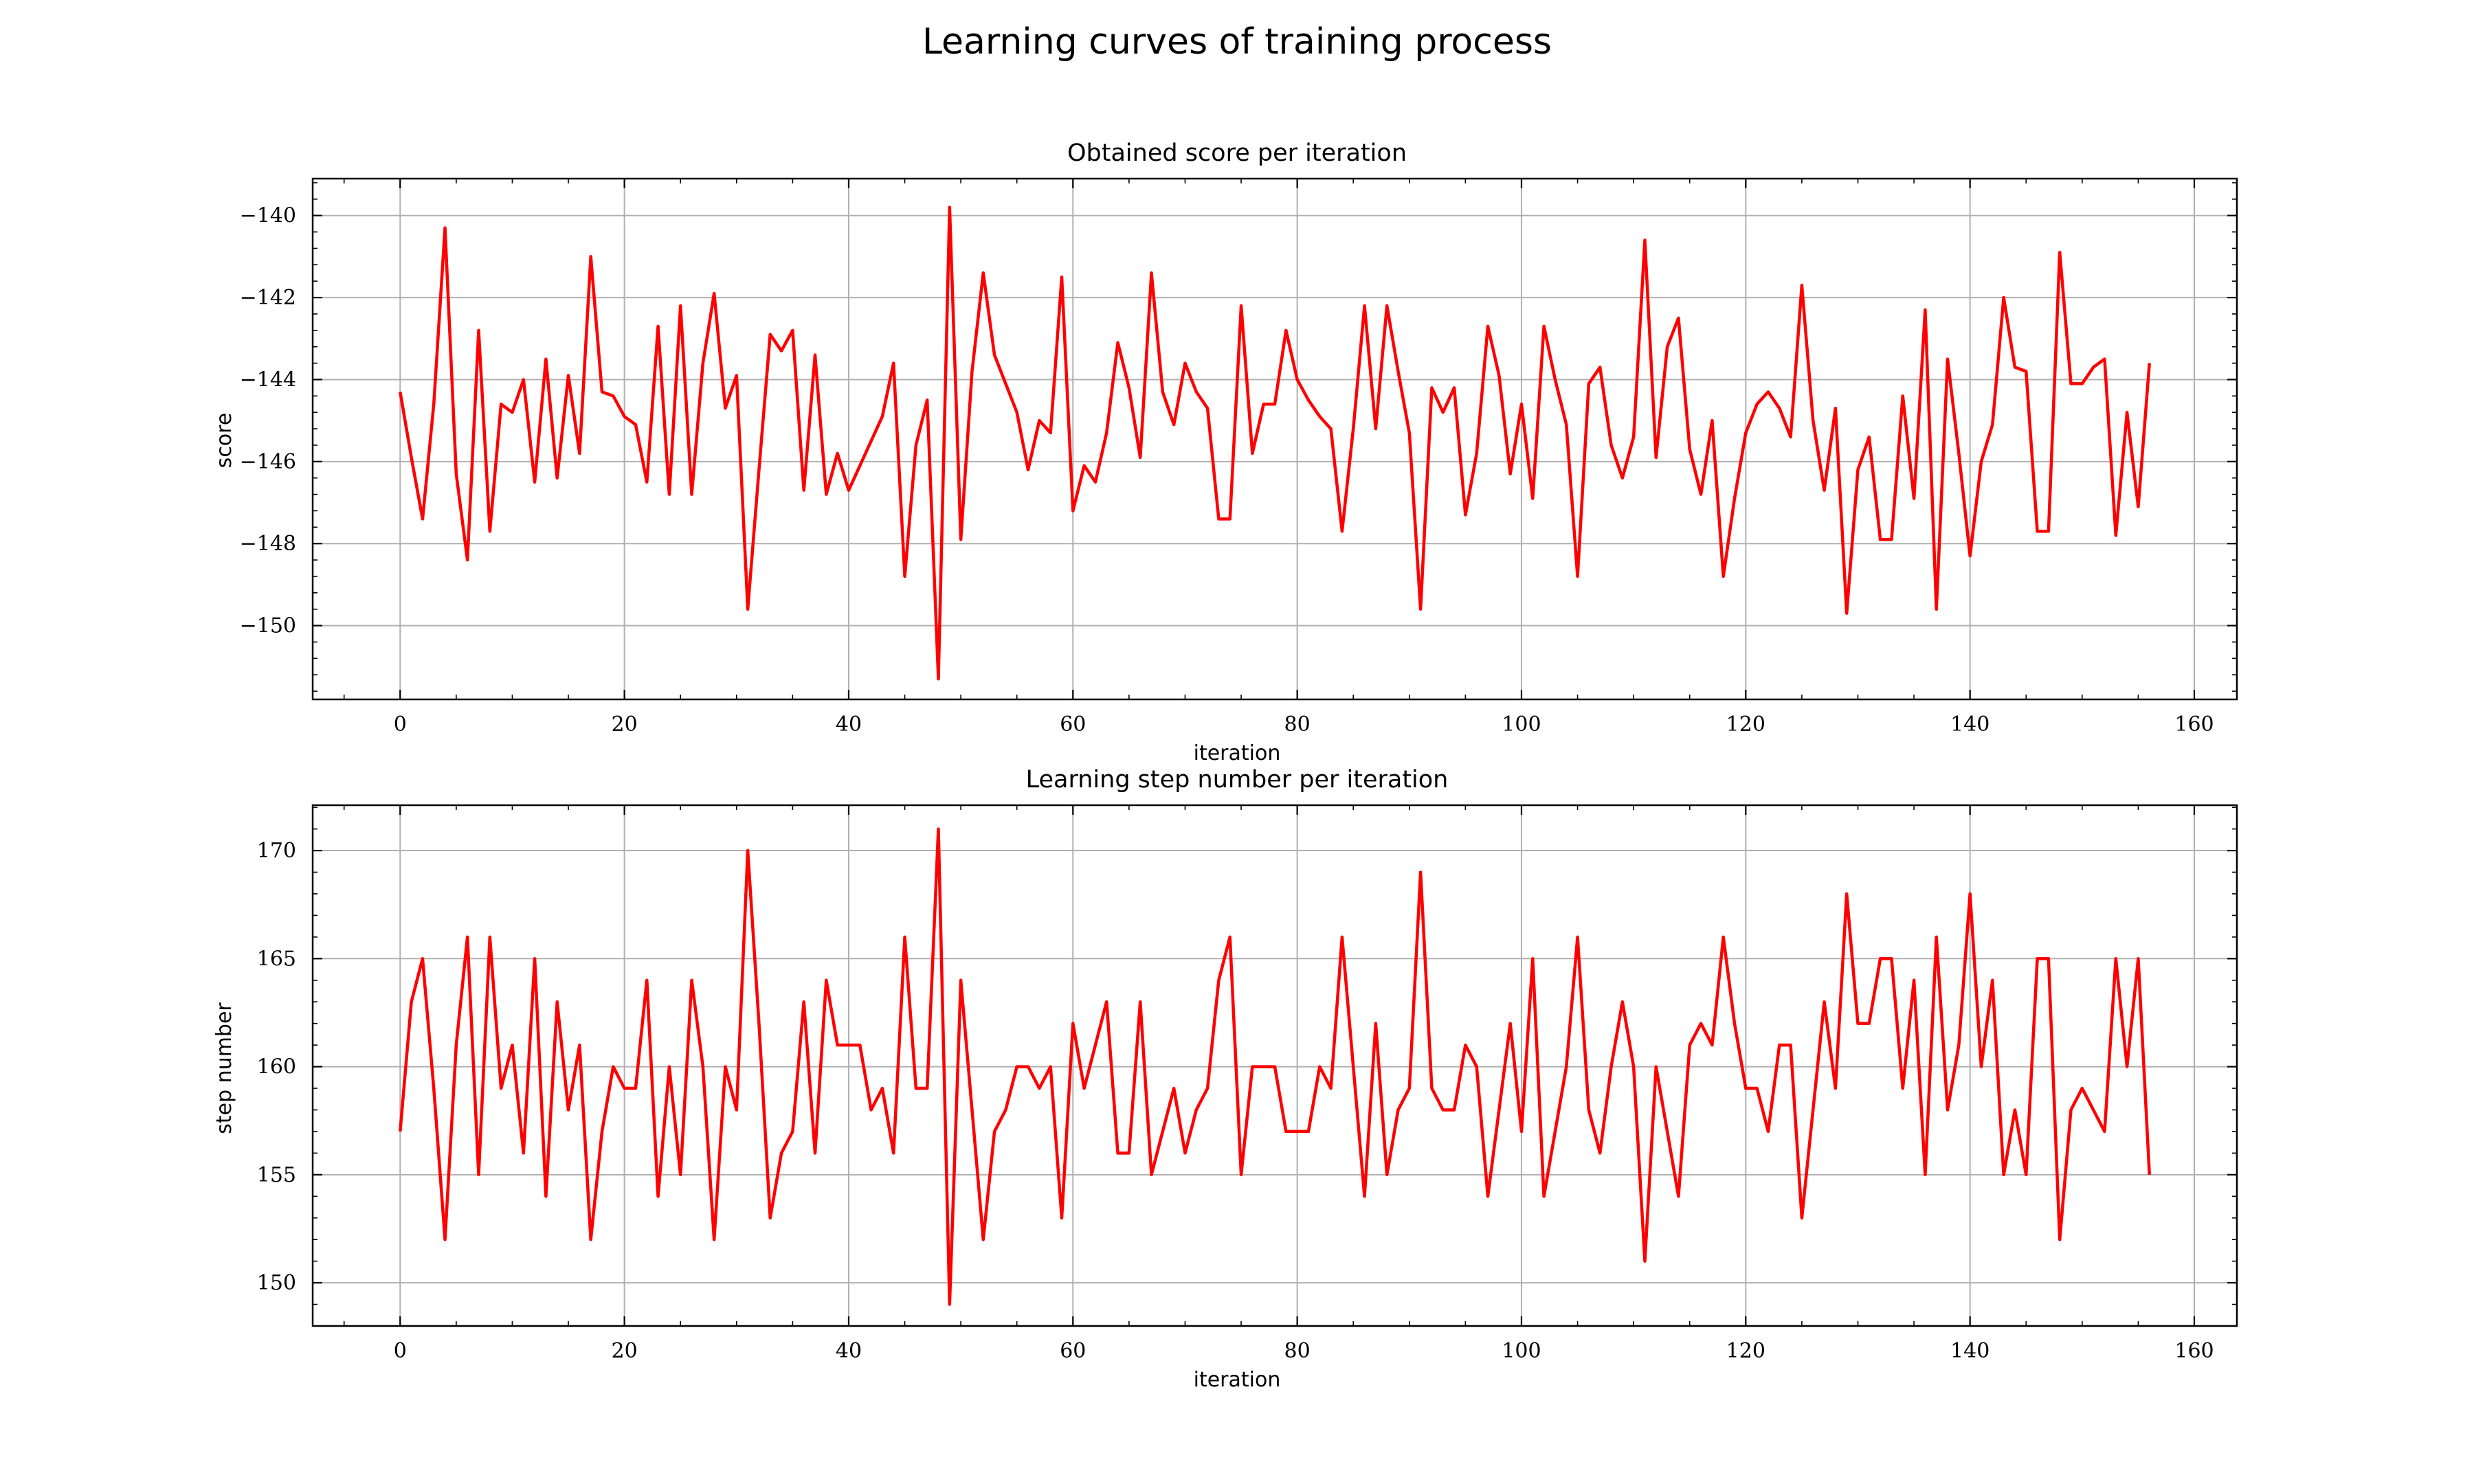  I want to click on score-x-tick-label: 40, so click(849, 724).